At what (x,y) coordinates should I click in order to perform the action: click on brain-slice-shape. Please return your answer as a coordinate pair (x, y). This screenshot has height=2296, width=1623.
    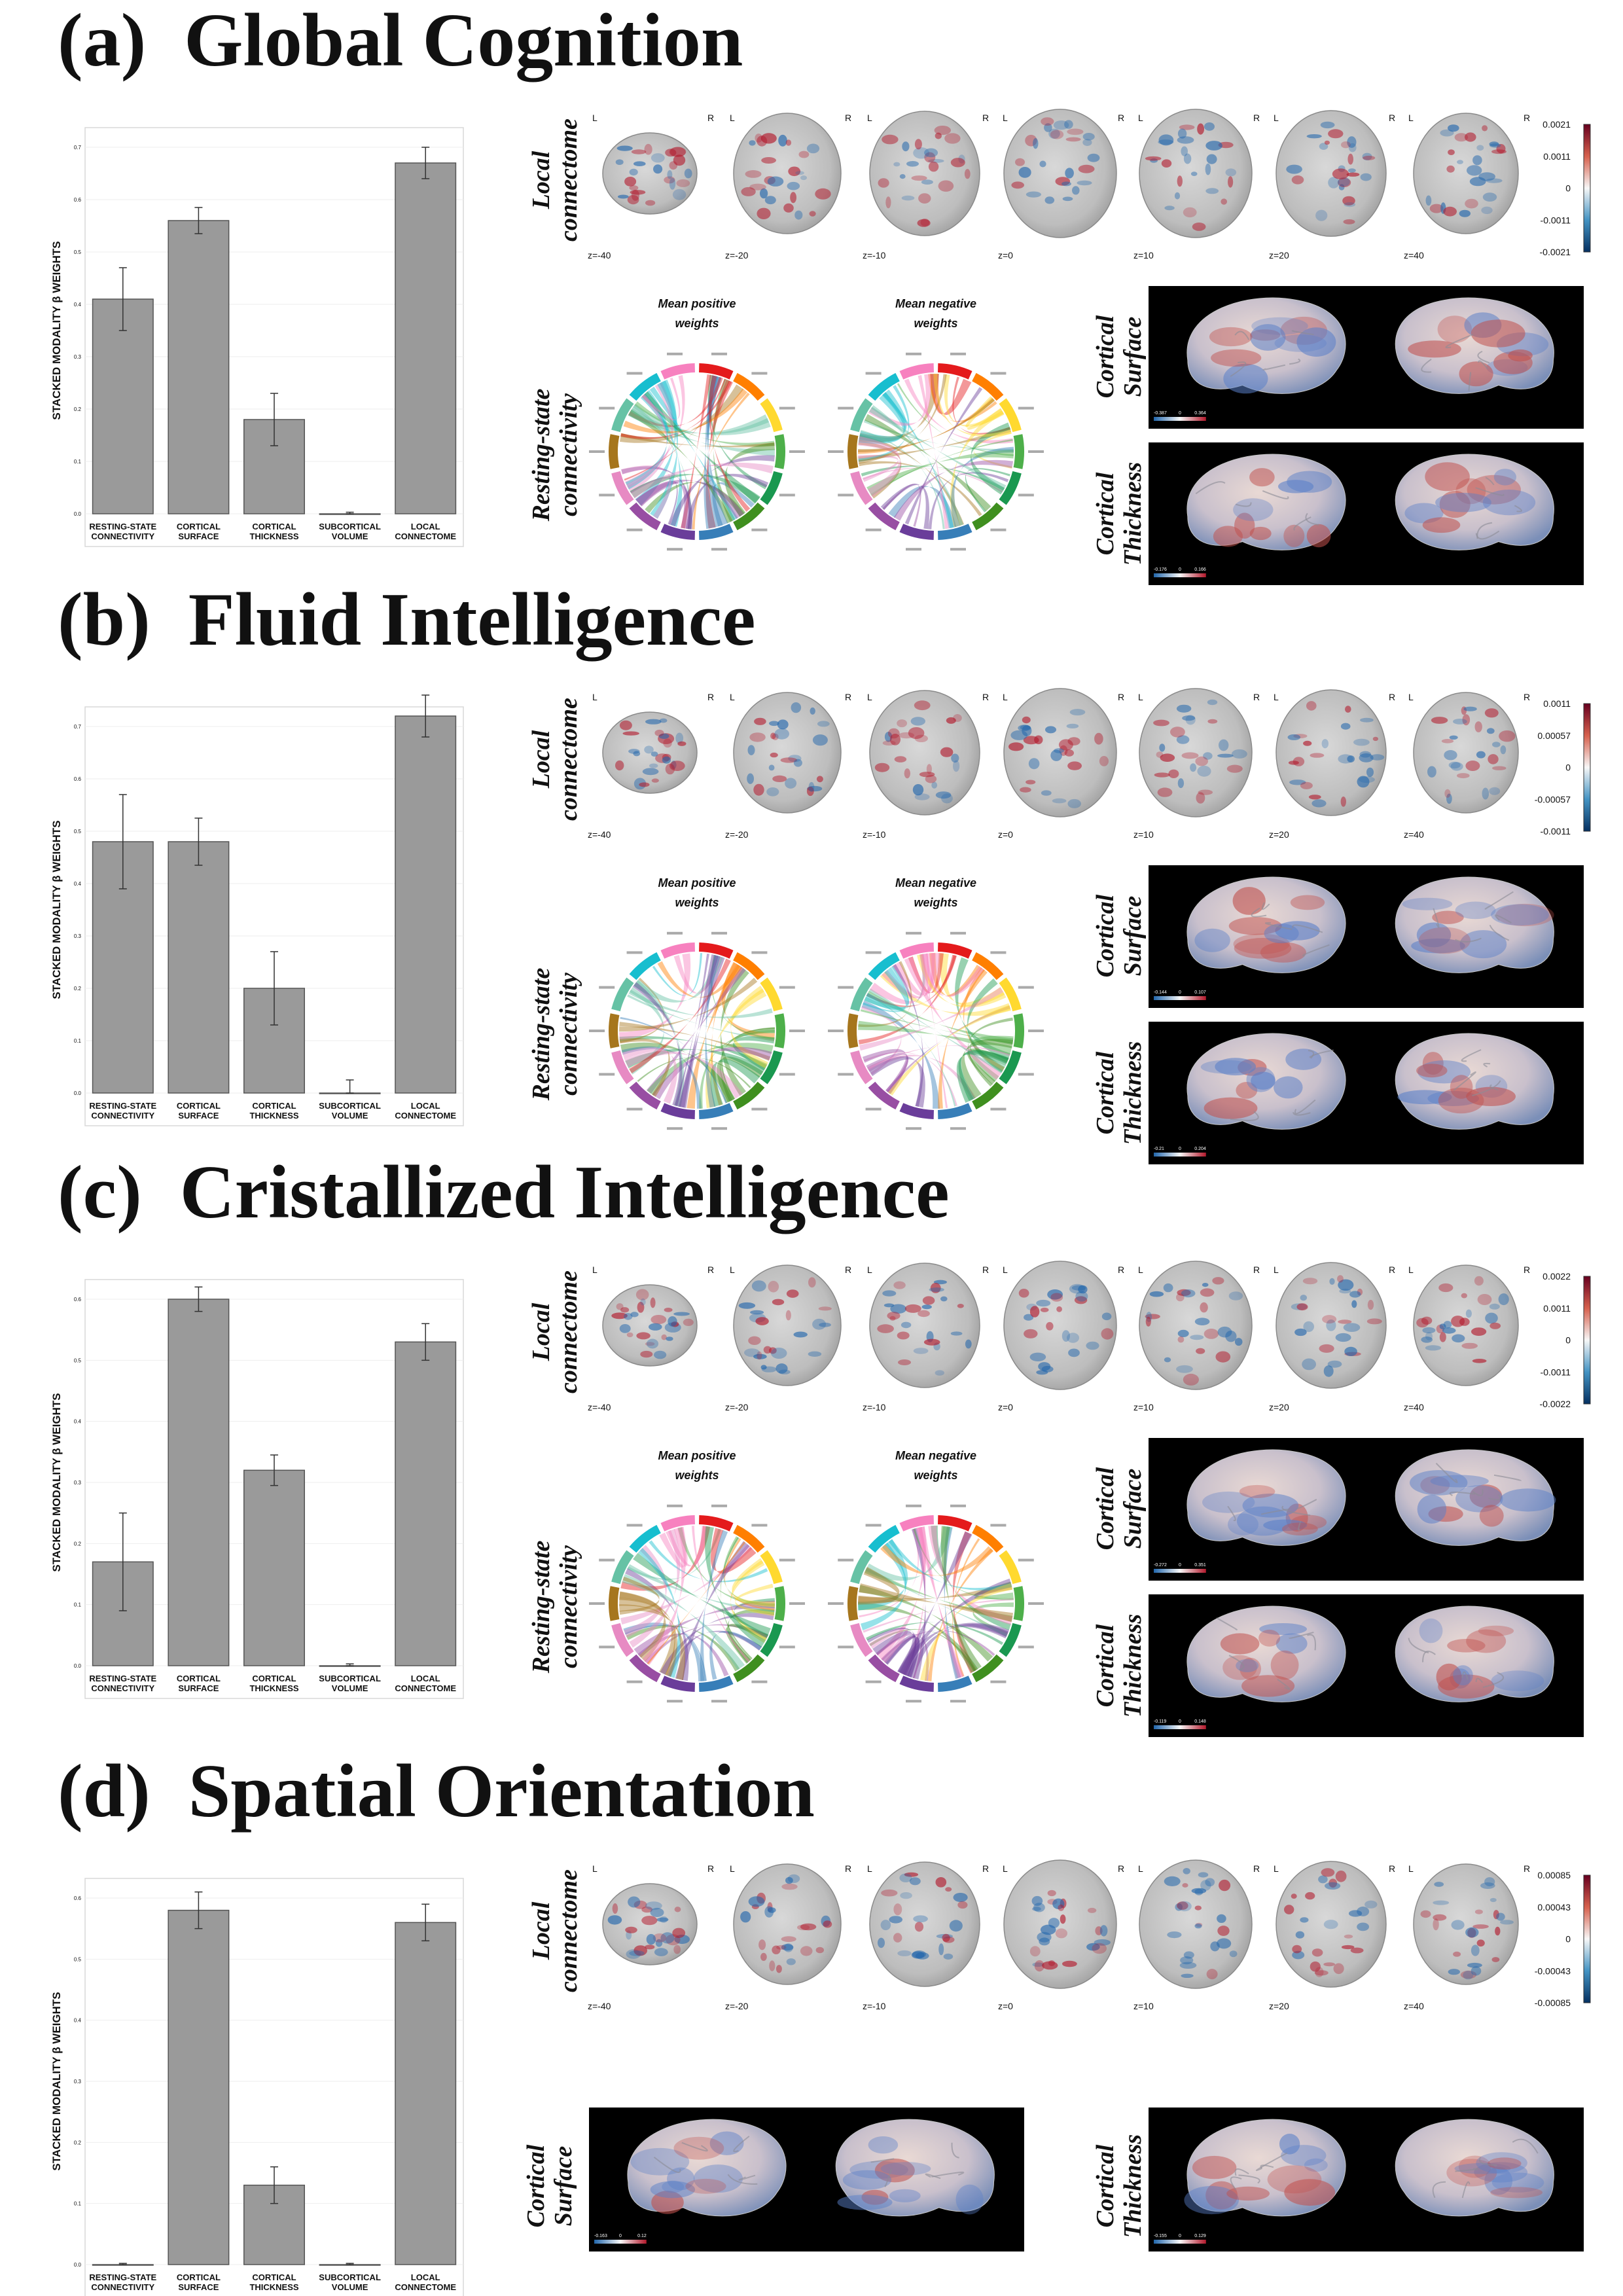
    Looking at the image, I should click on (1060, 1924).